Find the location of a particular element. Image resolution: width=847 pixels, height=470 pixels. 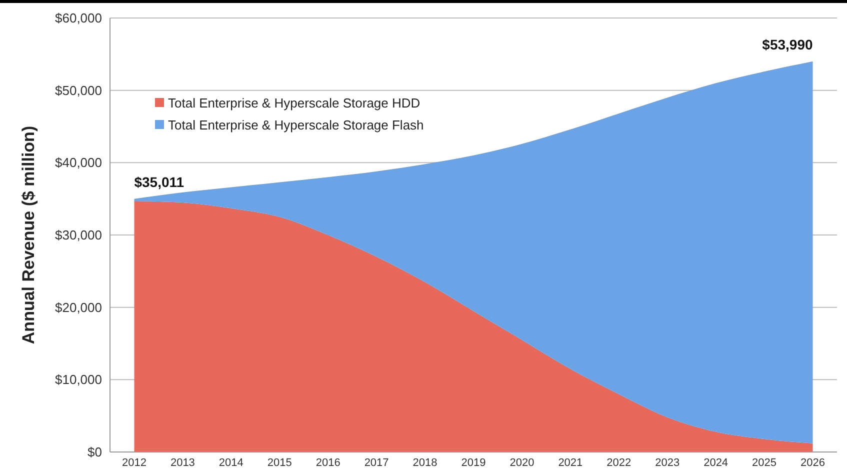

y-tick-label: $30,000 is located at coordinates (78, 235).